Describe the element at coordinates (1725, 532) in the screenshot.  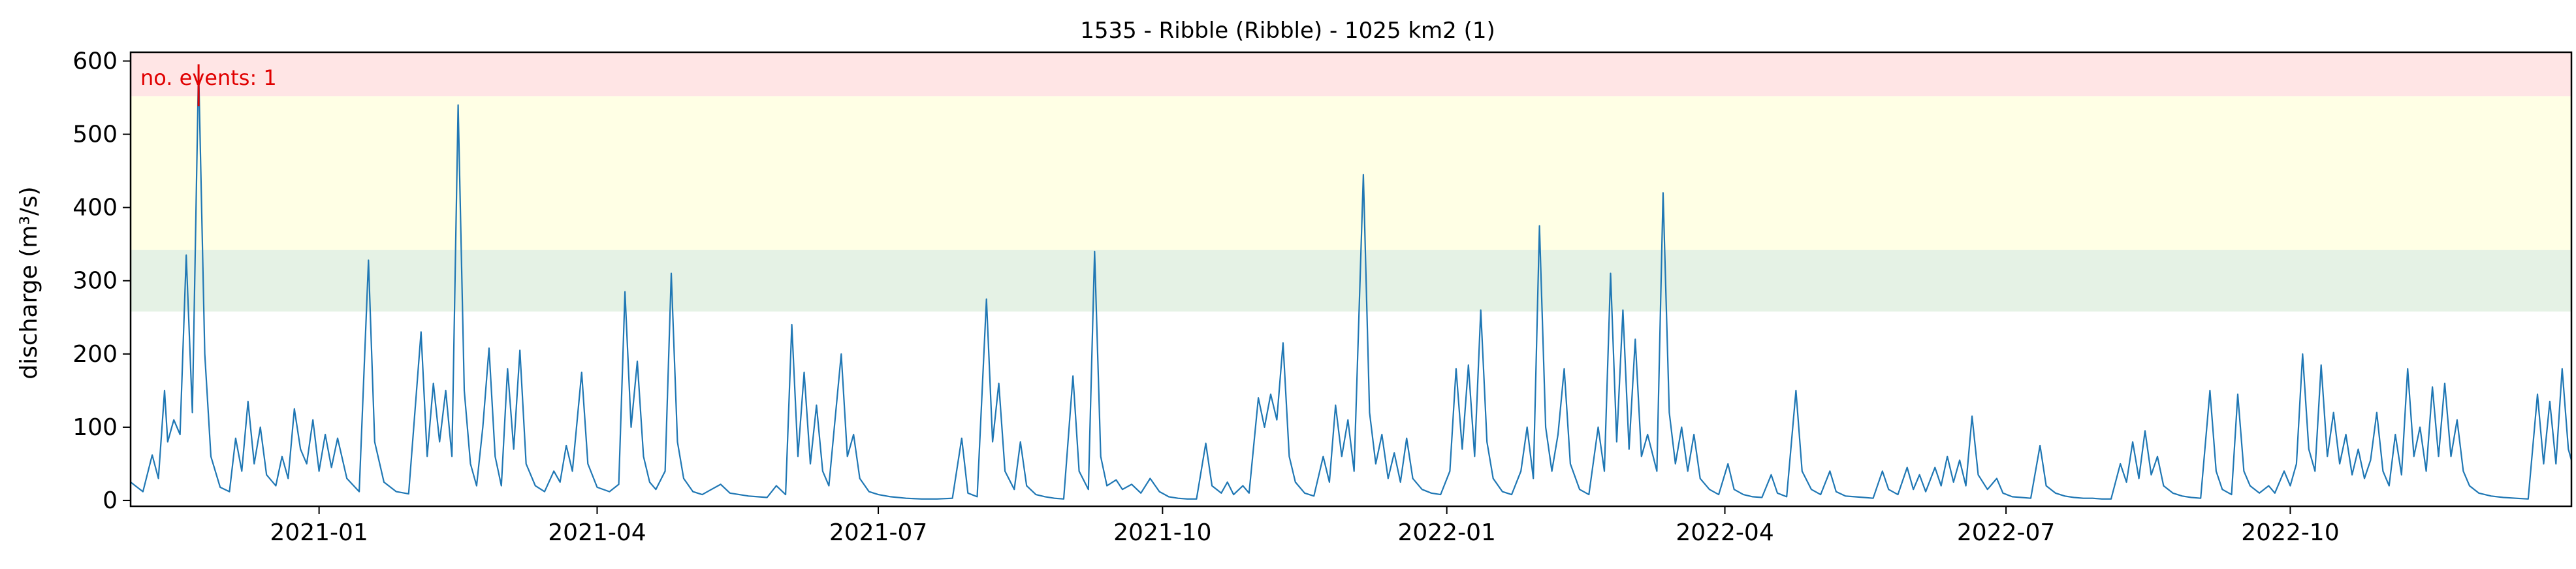
I see `x-tick-label: 2022-04` at that location.